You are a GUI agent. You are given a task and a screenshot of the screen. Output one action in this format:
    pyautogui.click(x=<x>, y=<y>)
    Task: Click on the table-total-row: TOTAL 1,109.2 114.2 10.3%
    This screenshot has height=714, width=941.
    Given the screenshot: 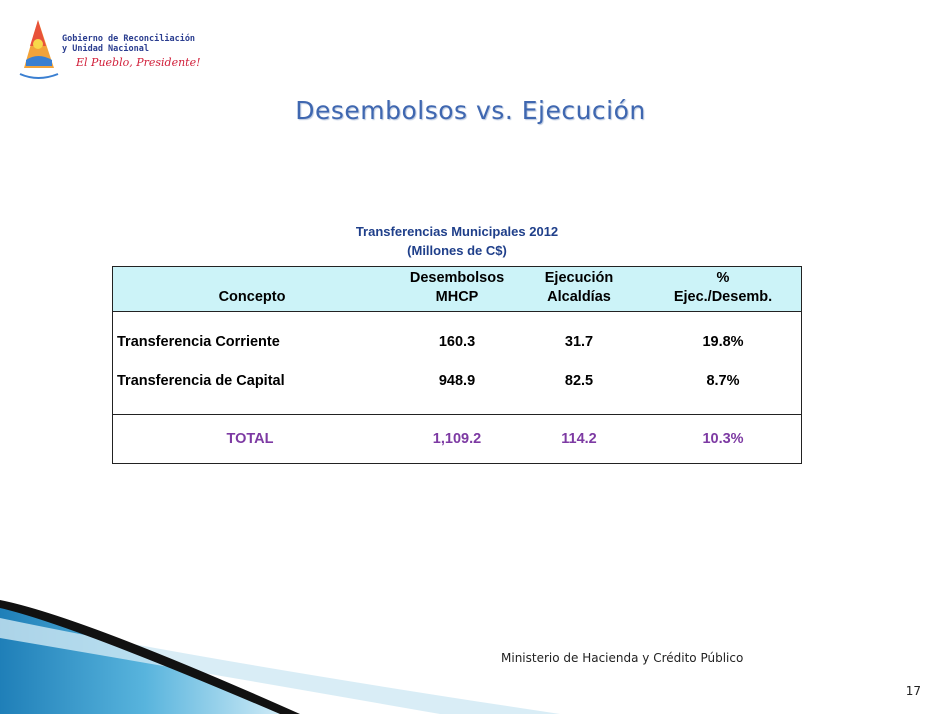 What is the action you would take?
    pyautogui.click(x=457, y=441)
    